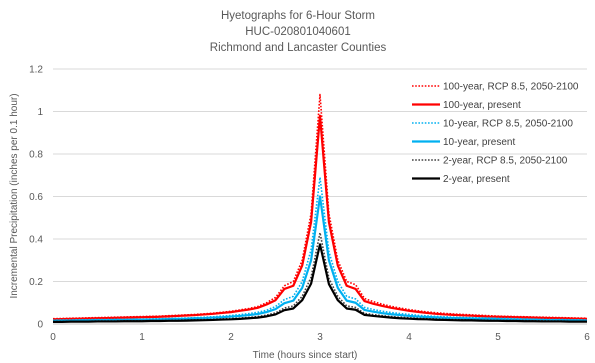 The image size is (595, 363). Describe the element at coordinates (298, 16) in the screenshot. I see `chart-title-line-1: Hyetographs for 6-Hour Storm` at that location.